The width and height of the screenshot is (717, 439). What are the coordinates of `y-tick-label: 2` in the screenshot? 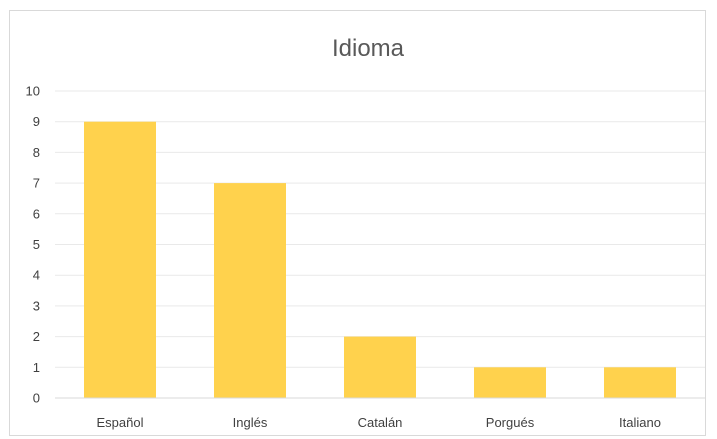 It's located at (36, 336).